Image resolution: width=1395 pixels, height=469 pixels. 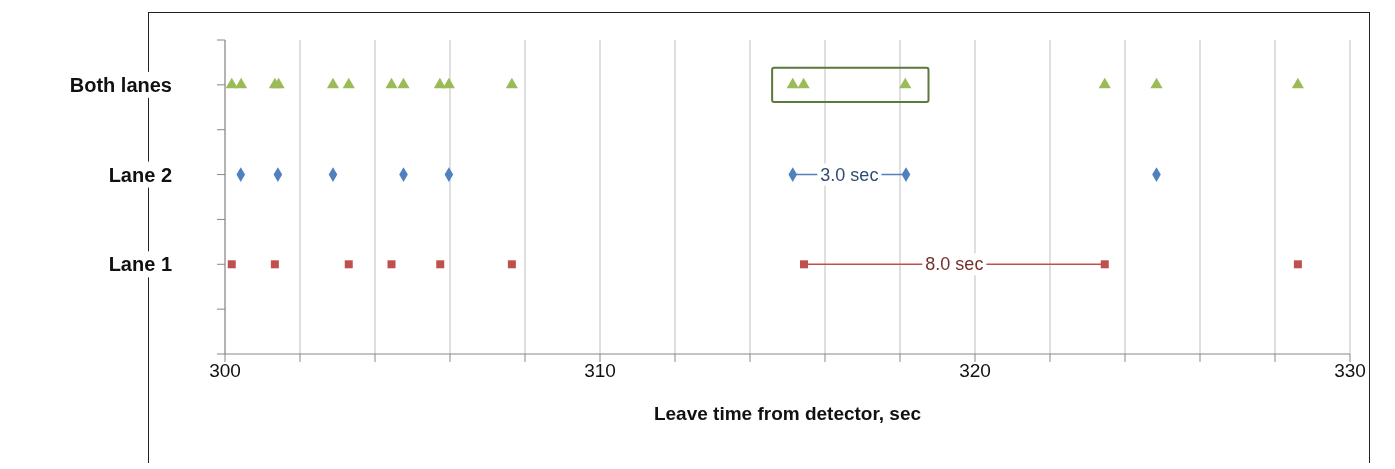 I want to click on x-tick-label: 330, so click(x=1350, y=371).